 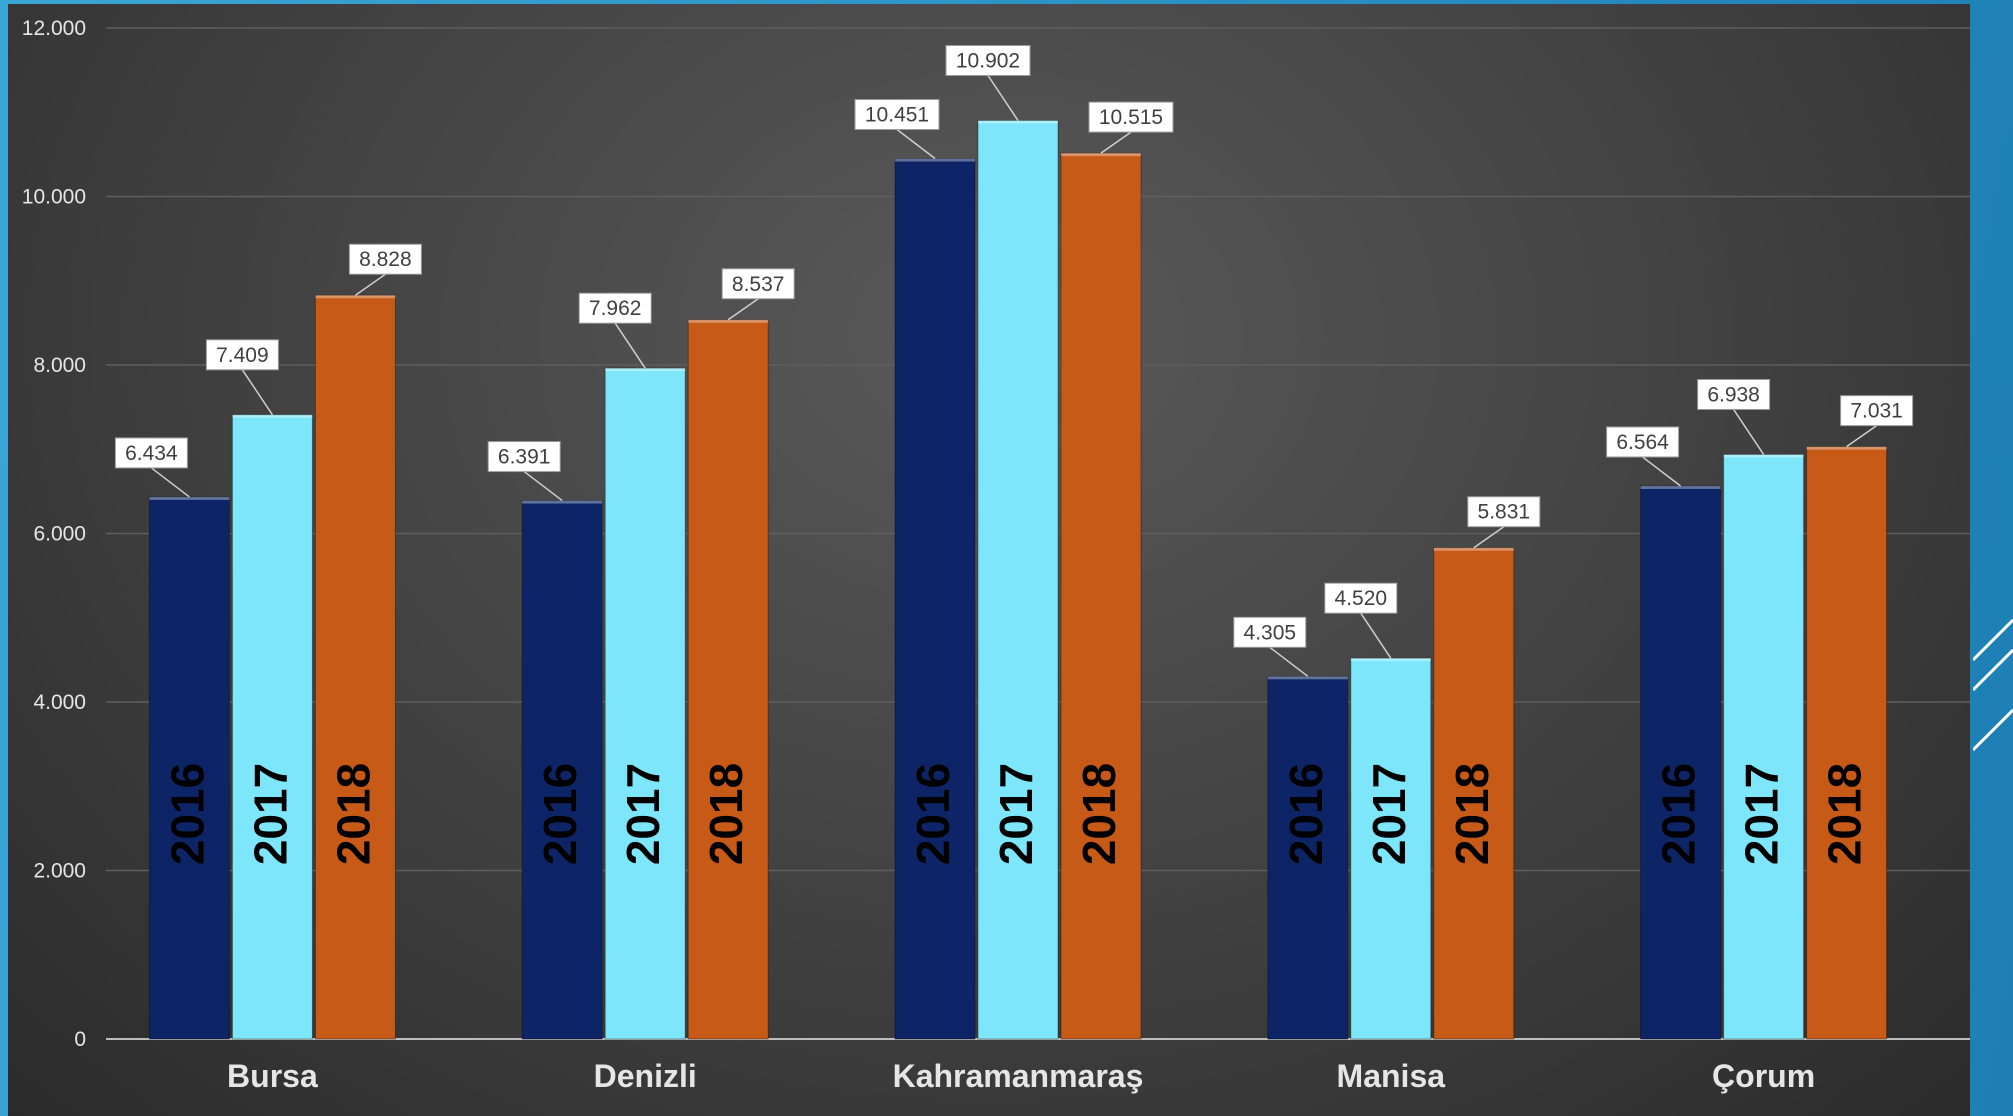 What do you see at coordinates (59, 365) in the screenshot?
I see `y-tick-label: 8.000` at bounding box center [59, 365].